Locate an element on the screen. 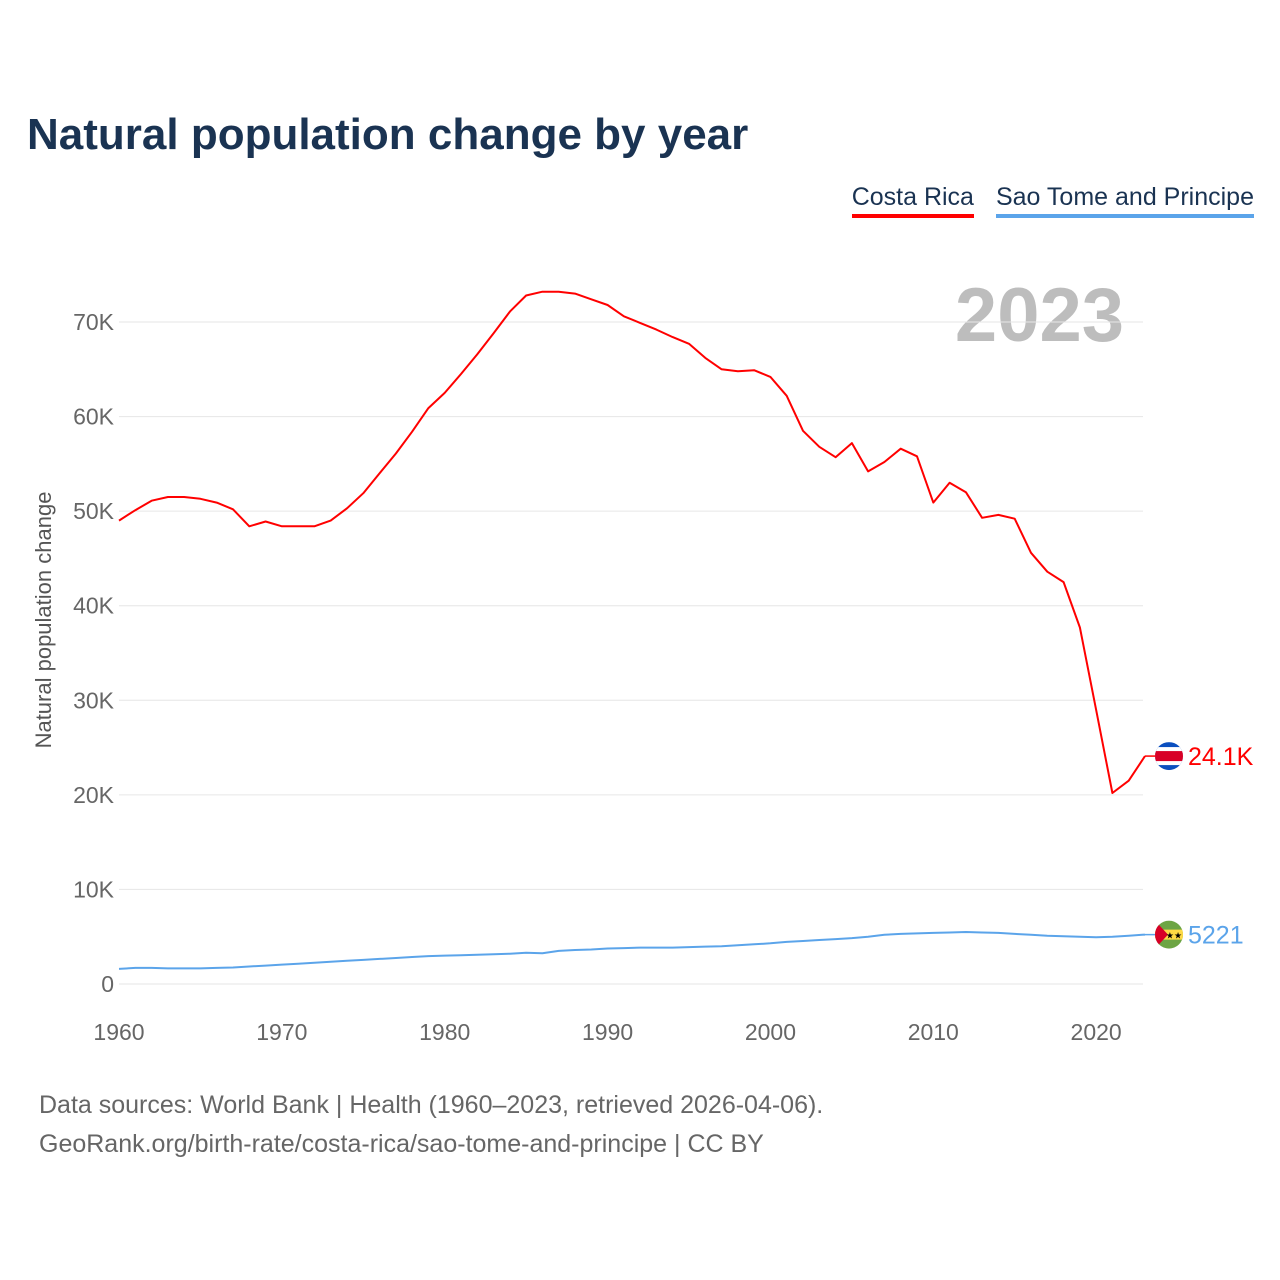 The width and height of the screenshot is (1280, 1280). x-tick-label: 1970 is located at coordinates (281, 1032).